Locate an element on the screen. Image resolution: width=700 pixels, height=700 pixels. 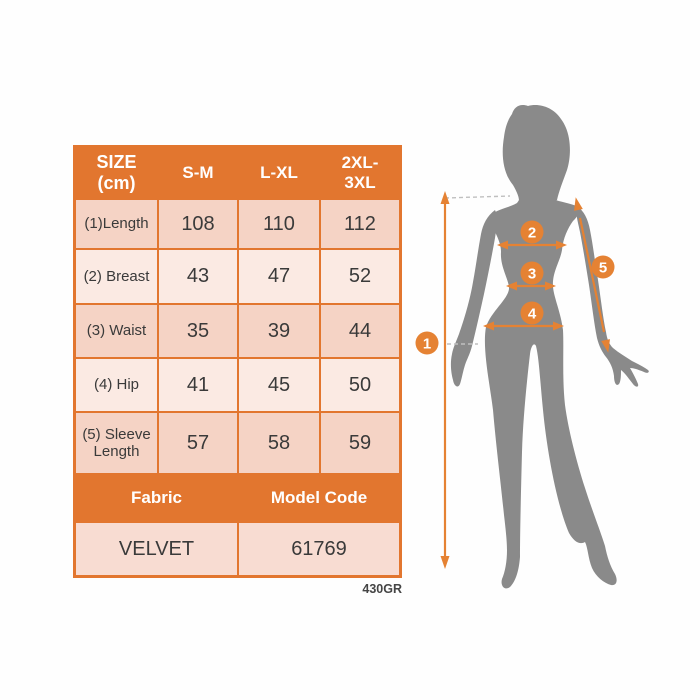
hip-arrowhead-right-icon is located at coordinates (558, 326).